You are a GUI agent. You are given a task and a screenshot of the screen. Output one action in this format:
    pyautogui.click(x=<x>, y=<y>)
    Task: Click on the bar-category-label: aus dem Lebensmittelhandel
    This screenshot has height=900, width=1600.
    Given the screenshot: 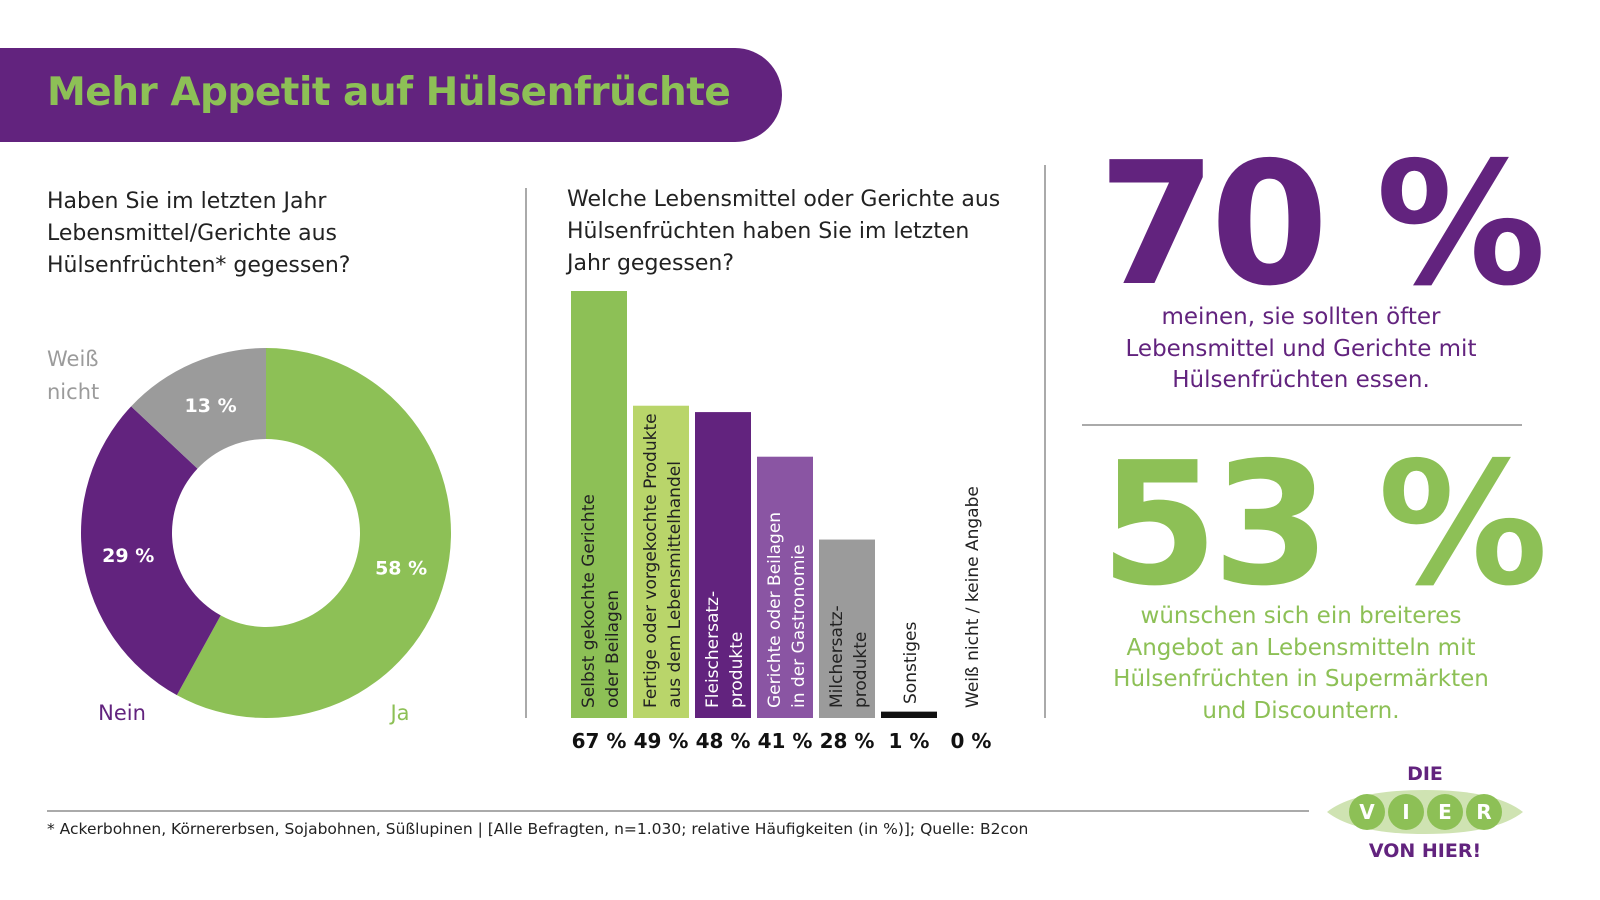 What is the action you would take?
    pyautogui.click(x=675, y=584)
    